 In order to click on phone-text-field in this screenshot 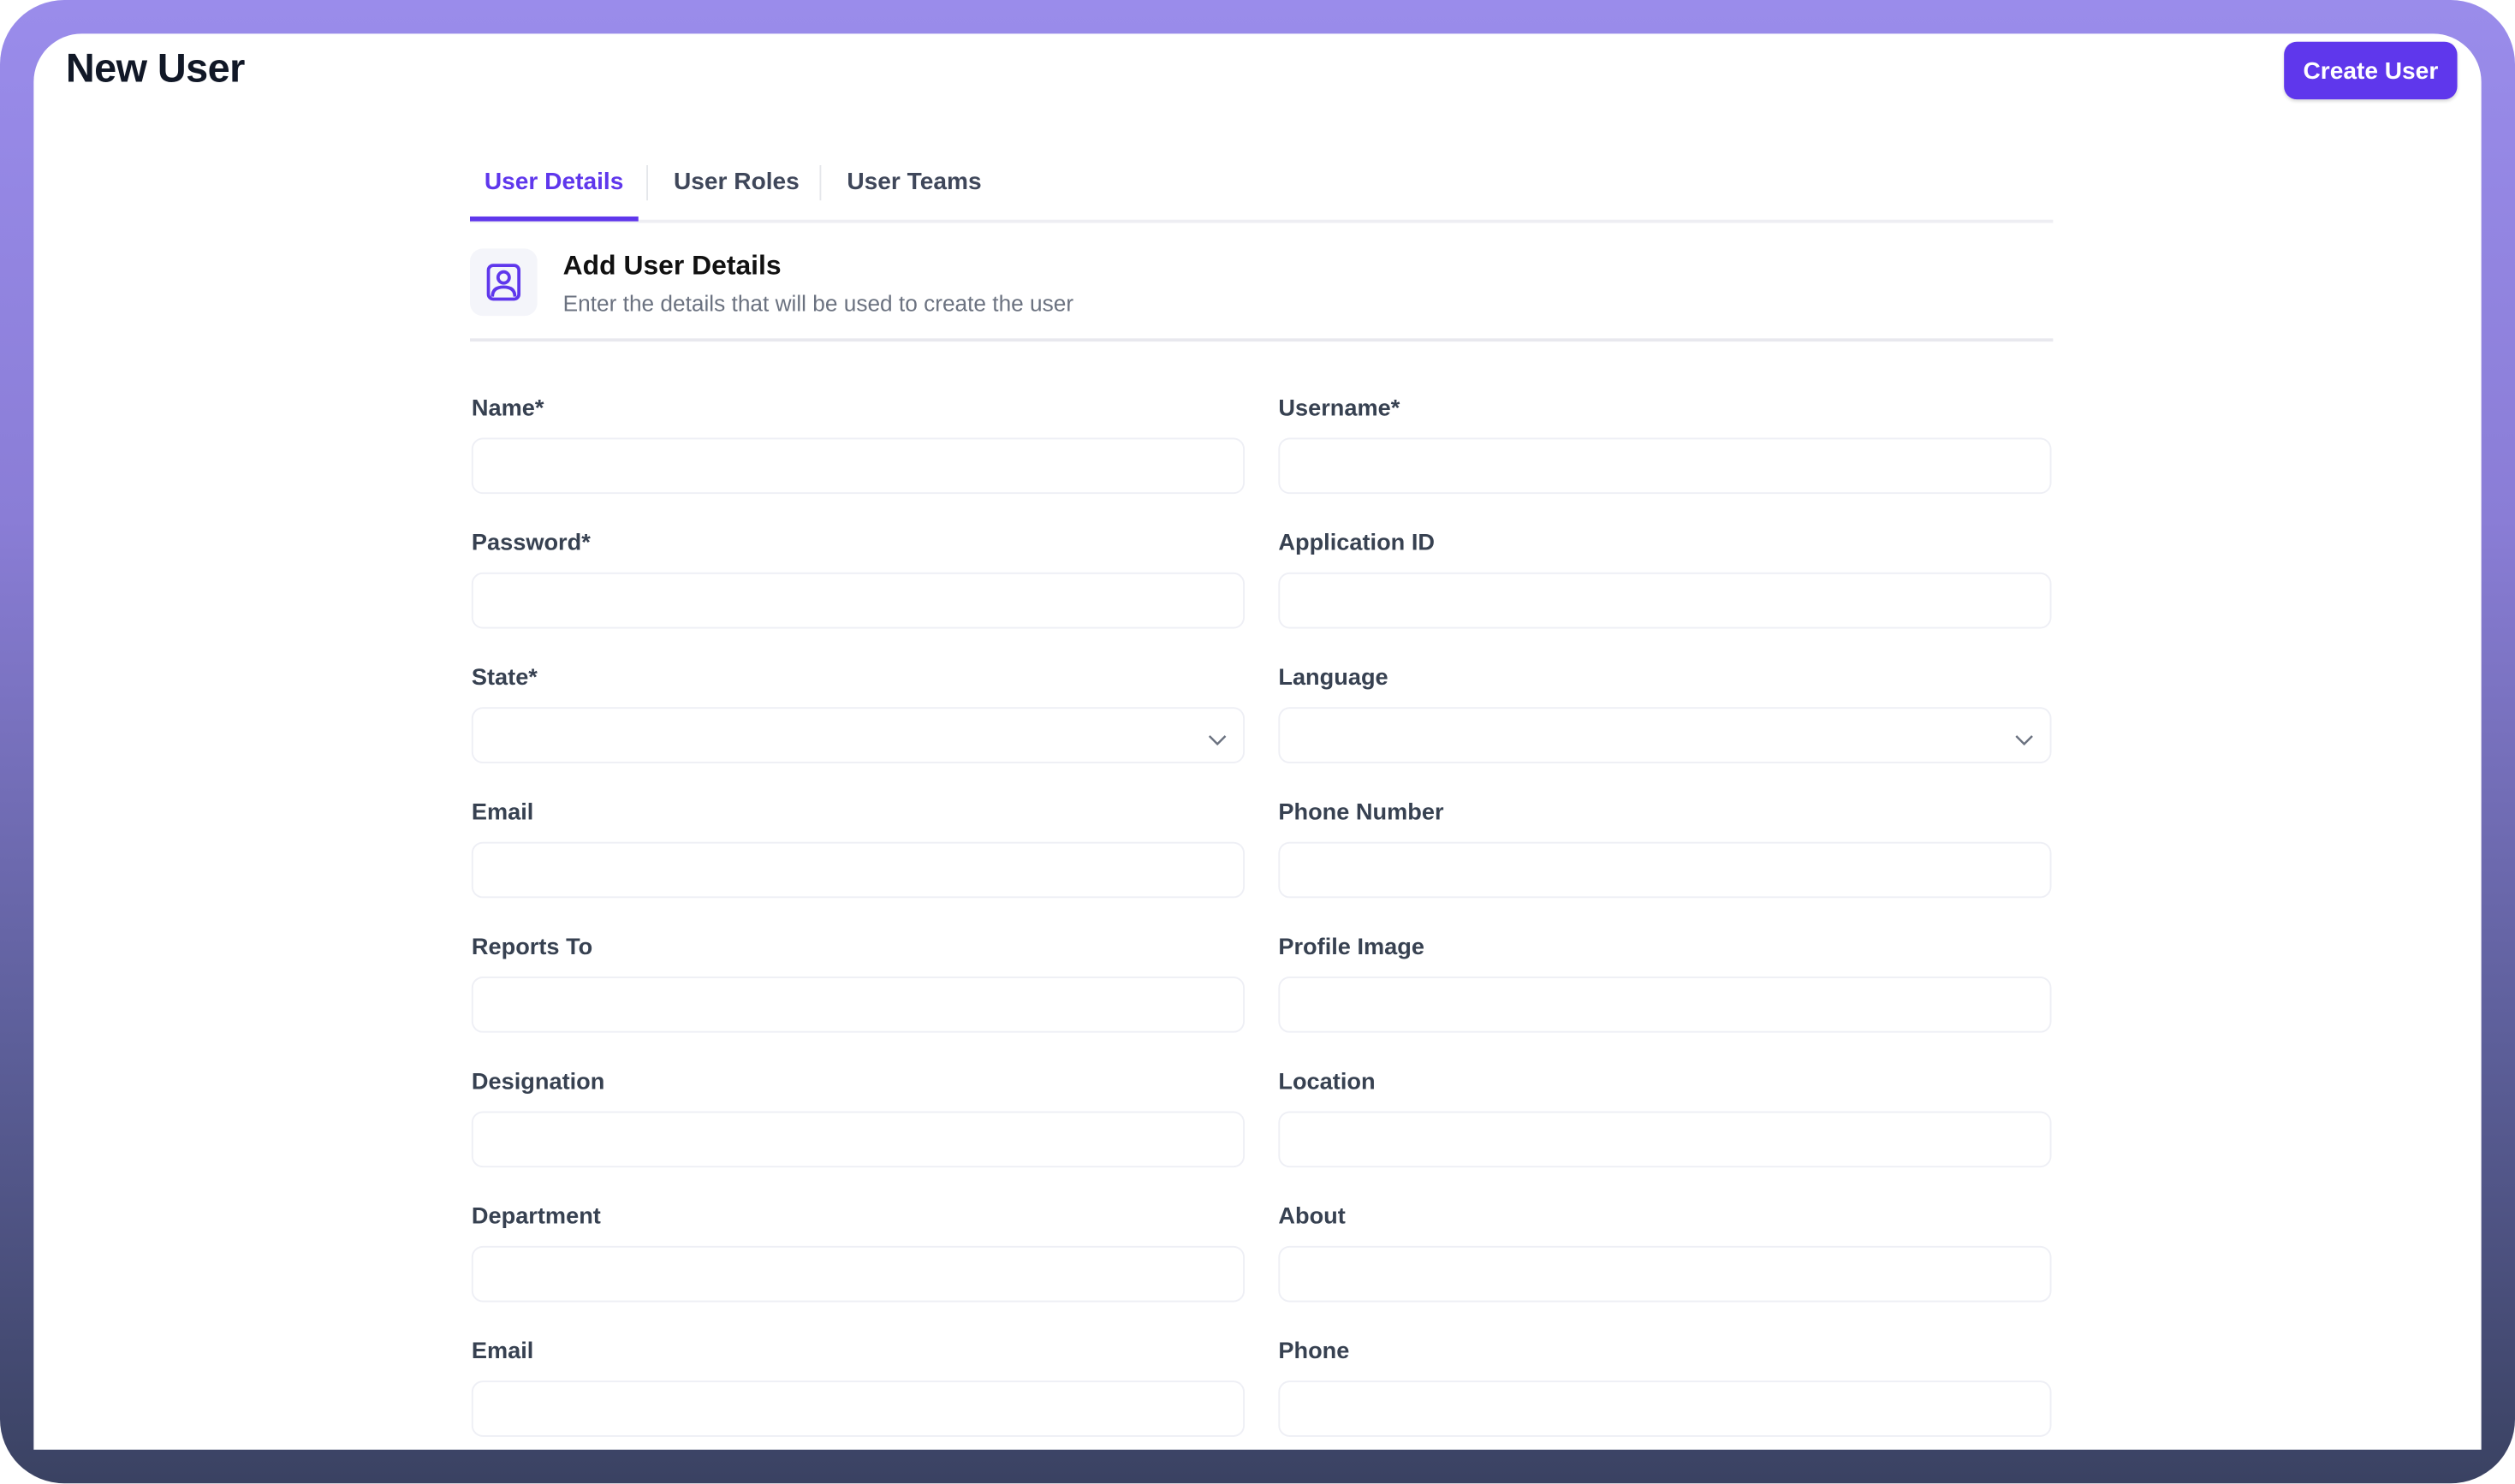, I will do `click(1665, 1409)`.